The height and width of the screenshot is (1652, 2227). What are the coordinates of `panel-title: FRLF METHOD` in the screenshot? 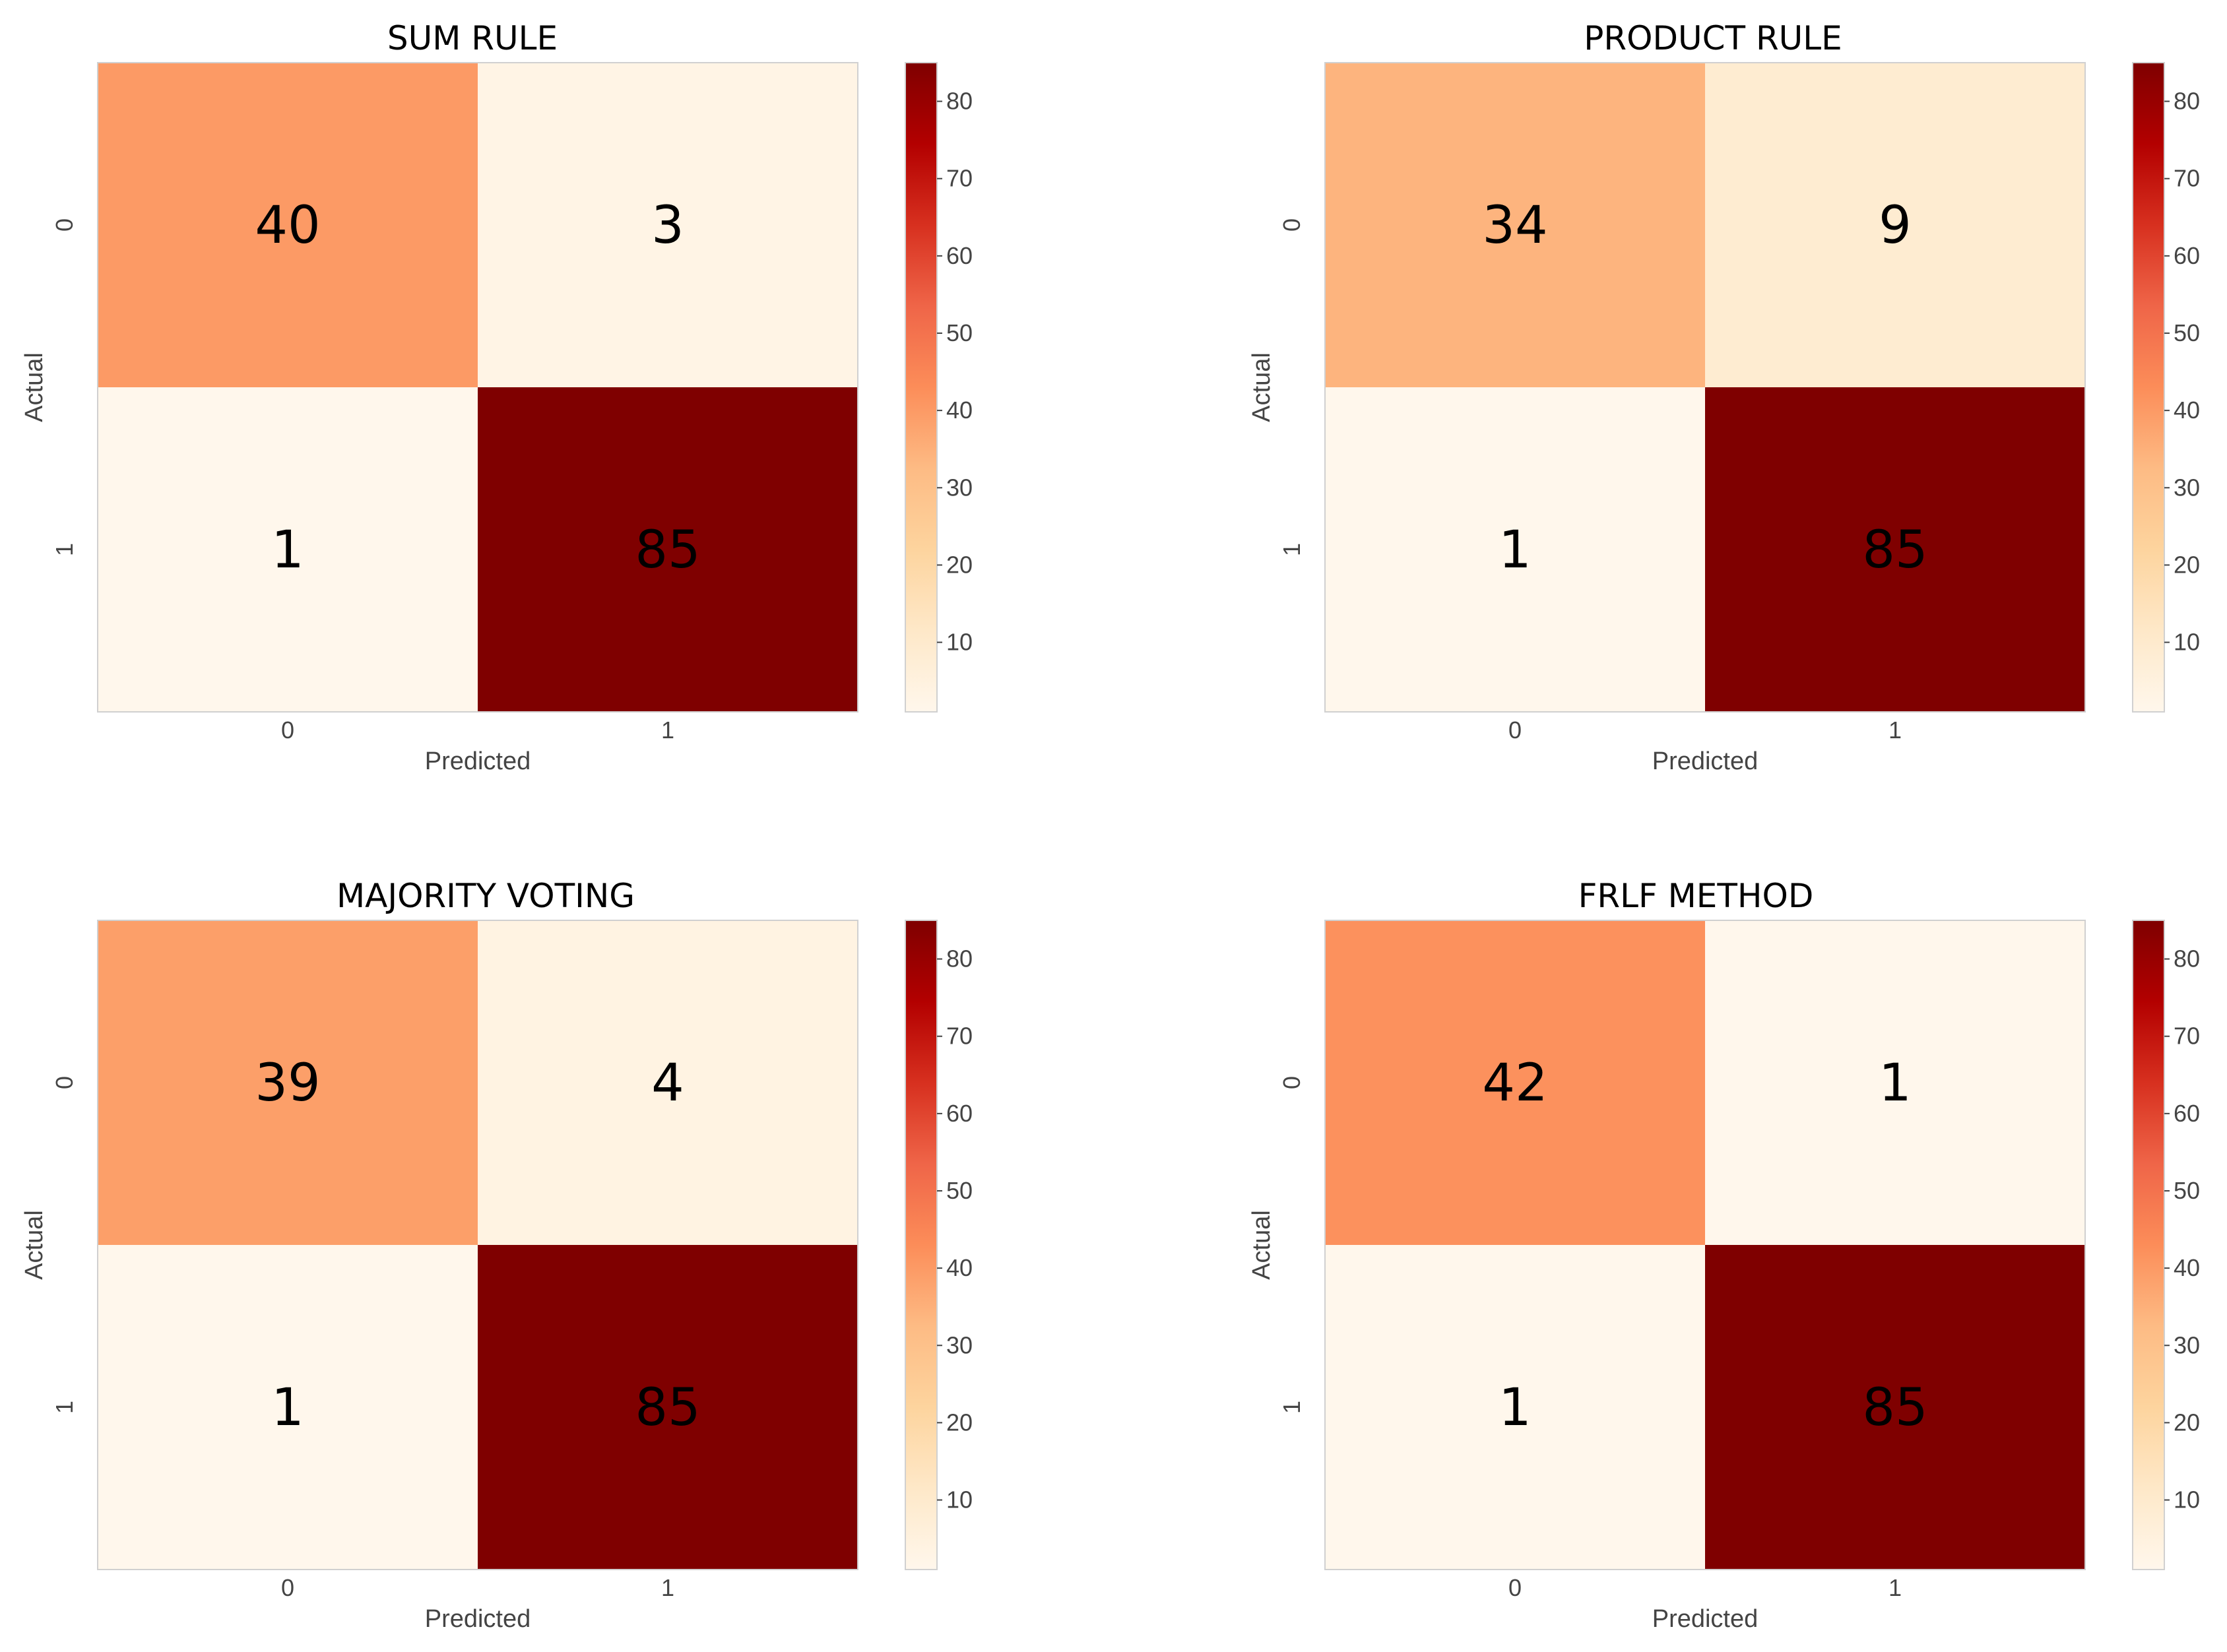 It's located at (1696, 896).